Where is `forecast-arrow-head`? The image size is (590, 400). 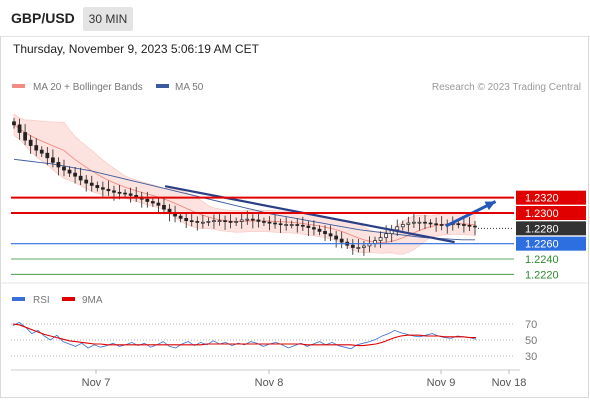
forecast-arrow-head is located at coordinates (490, 206).